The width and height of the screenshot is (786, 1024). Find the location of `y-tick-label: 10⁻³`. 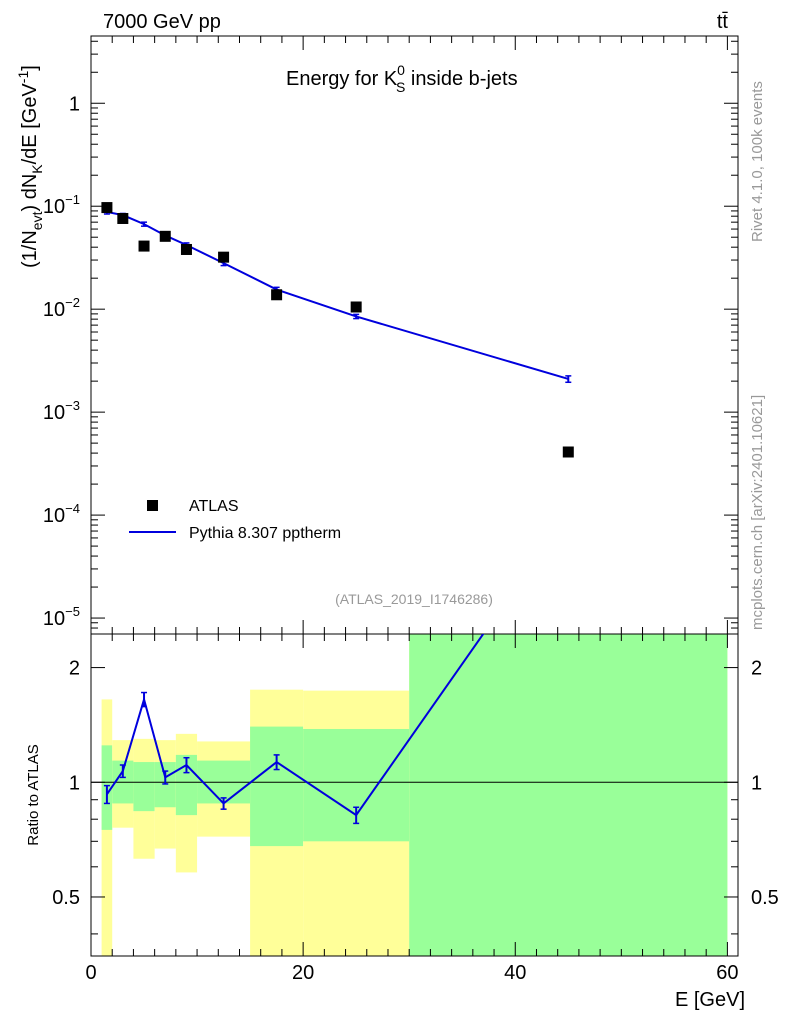

y-tick-label: 10⁻³ is located at coordinates (61, 411).